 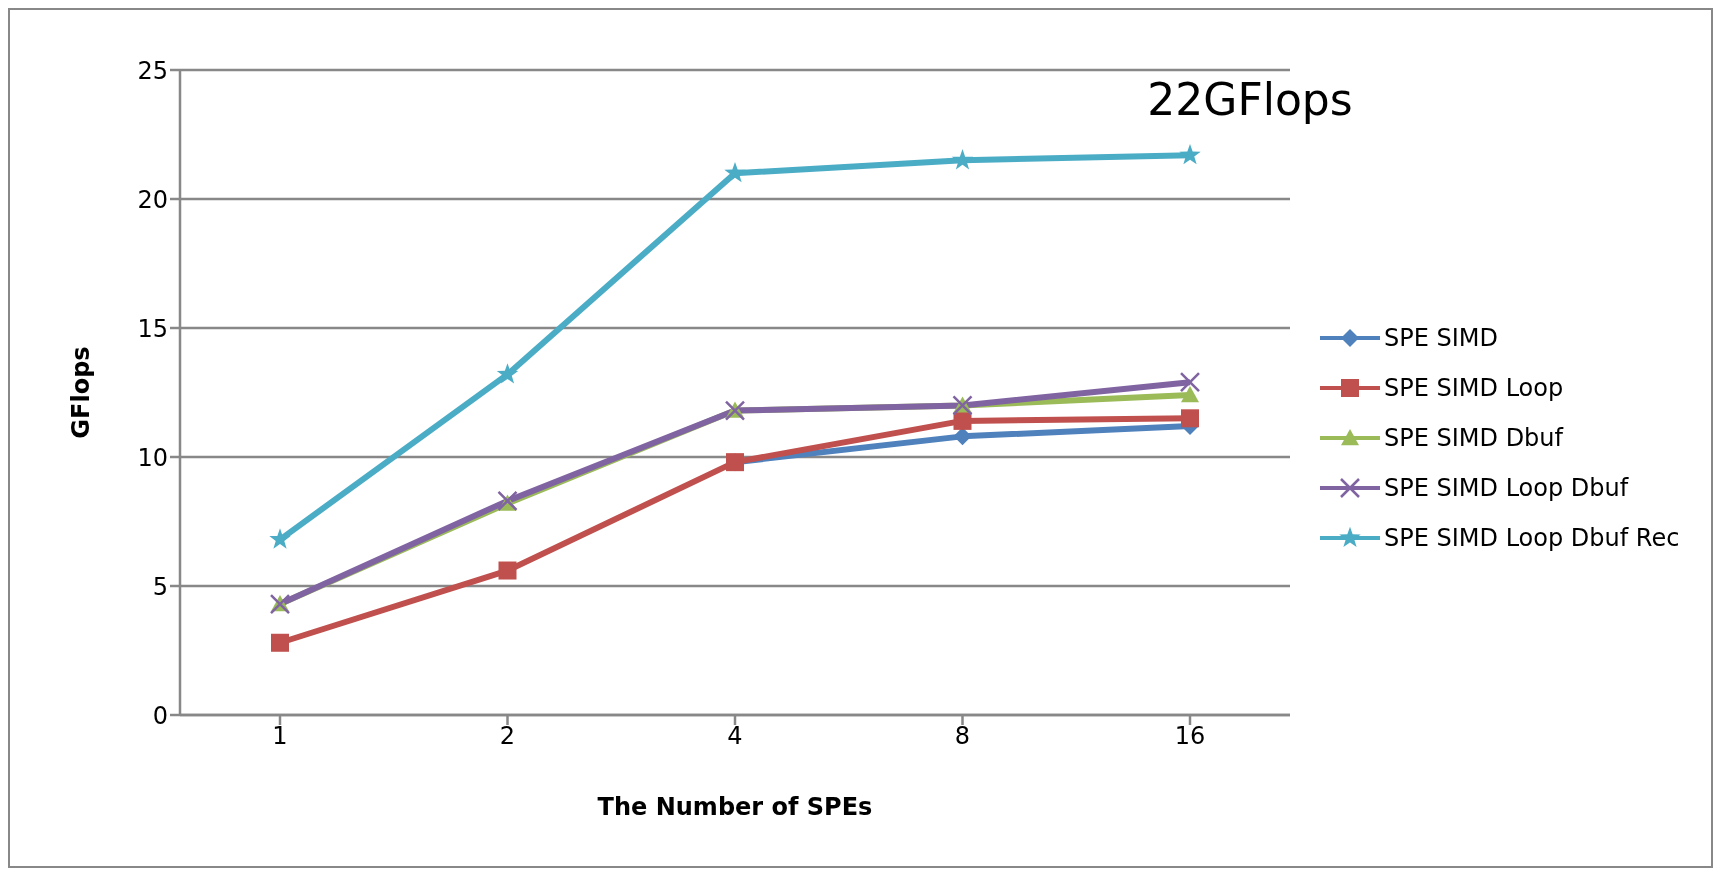 What do you see at coordinates (1474, 437) in the screenshot?
I see `legend-label: SPE SIMD Dbuf` at bounding box center [1474, 437].